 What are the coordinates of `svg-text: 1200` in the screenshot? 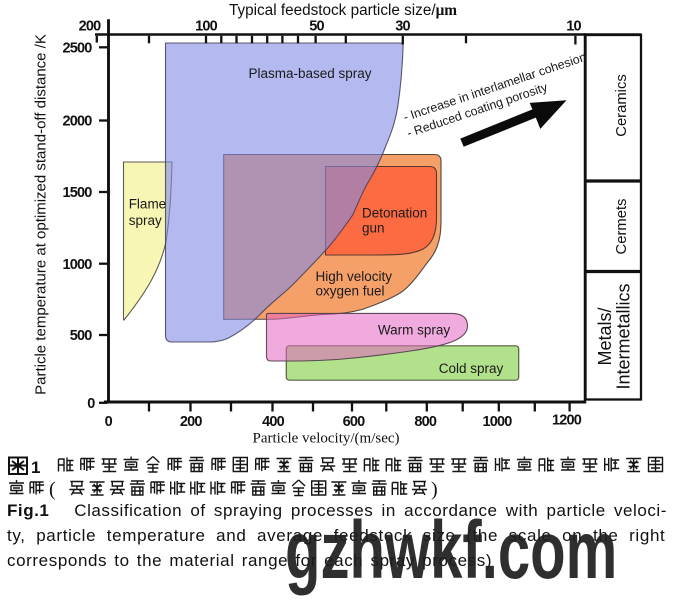 It's located at (567, 421).